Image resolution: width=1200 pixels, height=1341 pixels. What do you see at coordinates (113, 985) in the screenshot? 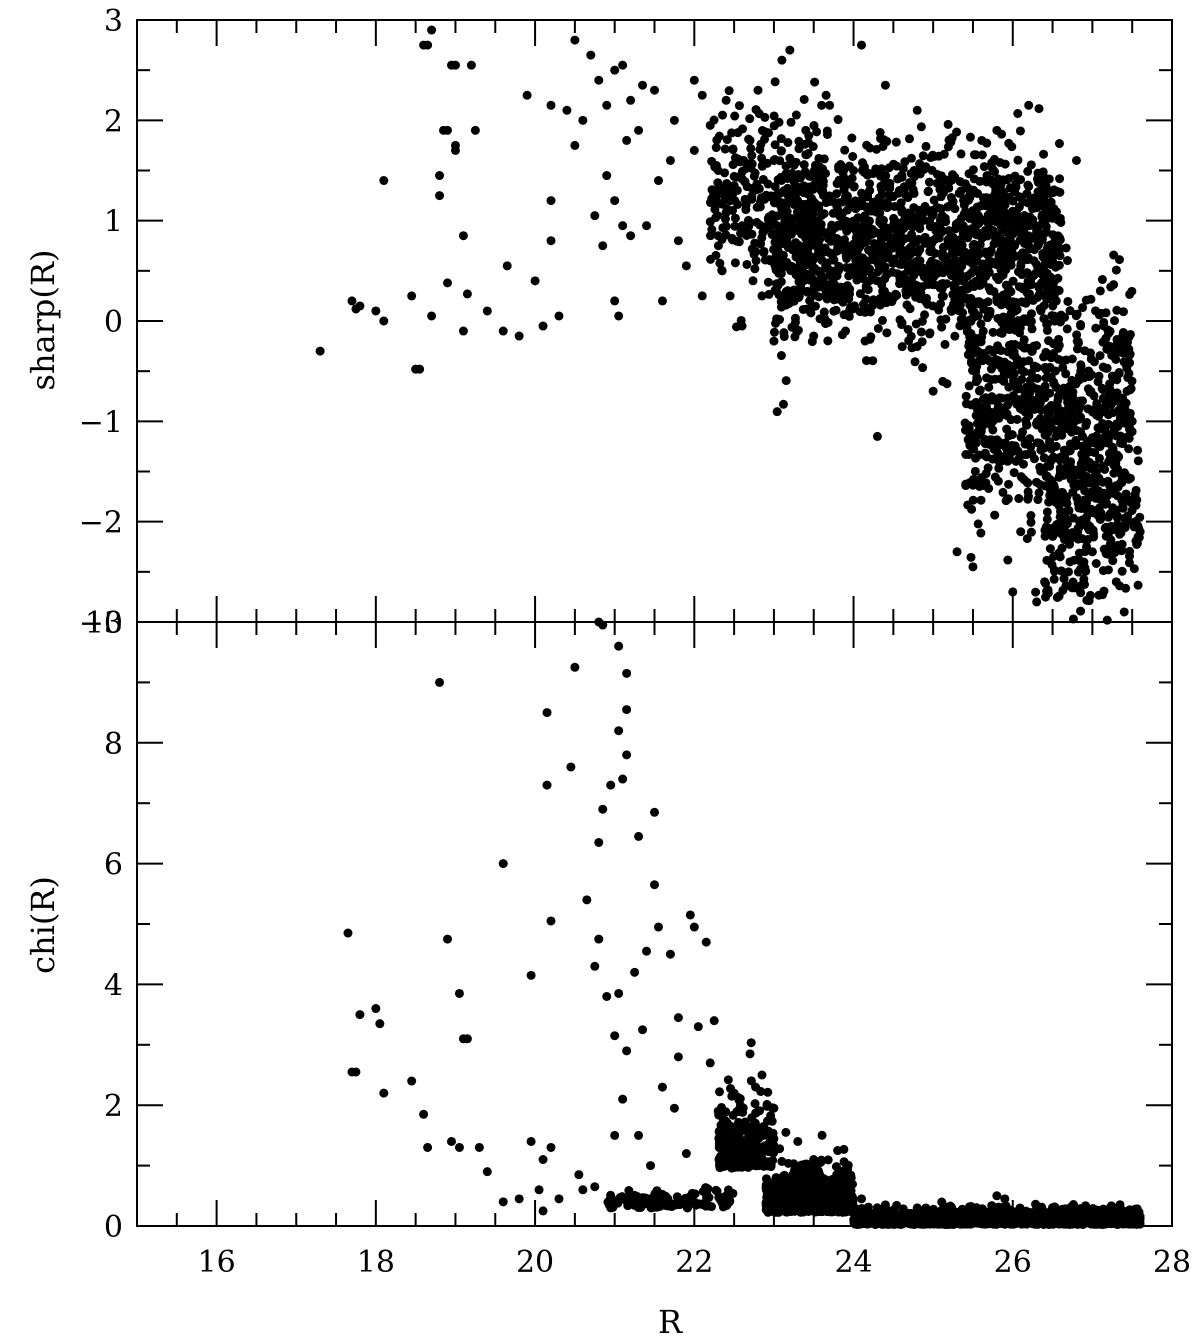
I see `y-tick-label: 4` at bounding box center [113, 985].